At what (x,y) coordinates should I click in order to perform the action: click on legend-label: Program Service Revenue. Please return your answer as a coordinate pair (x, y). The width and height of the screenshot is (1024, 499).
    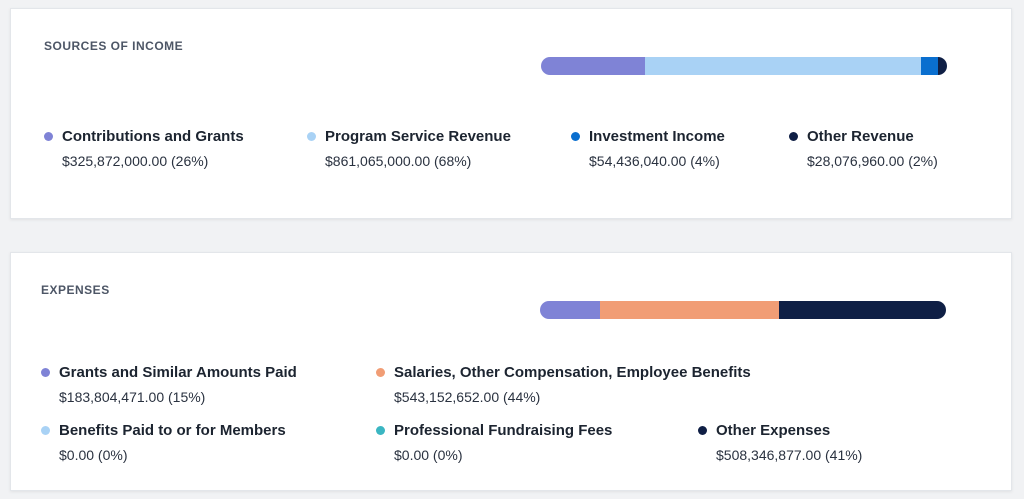
    Looking at the image, I should click on (418, 136).